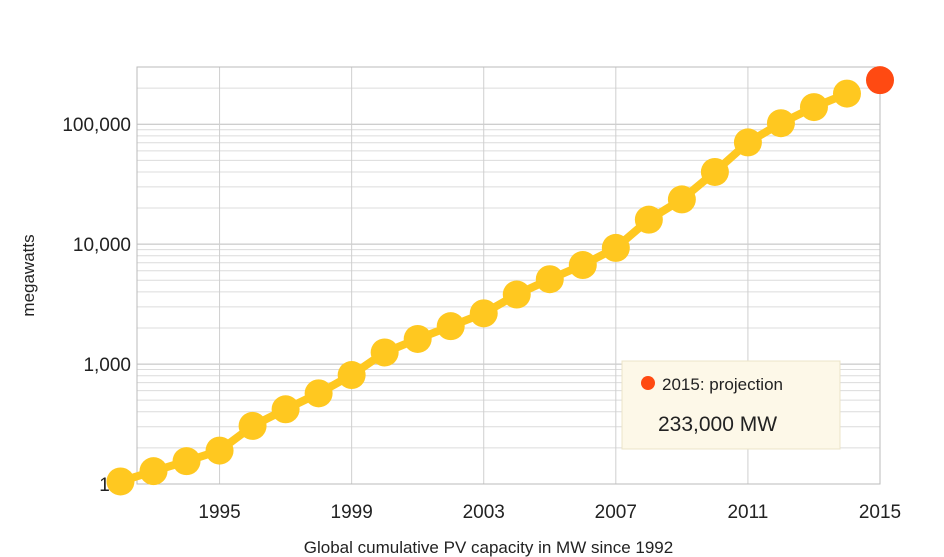 The image size is (944, 557). Describe the element at coordinates (880, 512) in the screenshot. I see `x-tick-label: 2015` at that location.